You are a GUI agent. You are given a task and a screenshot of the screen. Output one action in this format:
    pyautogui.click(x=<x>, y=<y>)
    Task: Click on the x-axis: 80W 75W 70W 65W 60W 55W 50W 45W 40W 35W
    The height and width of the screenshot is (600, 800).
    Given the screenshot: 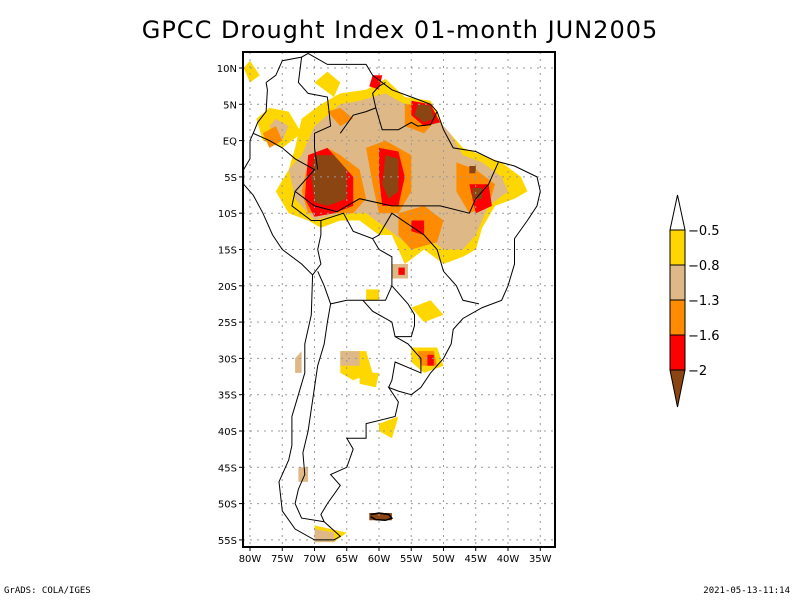 What is the action you would take?
    pyautogui.click(x=395, y=556)
    